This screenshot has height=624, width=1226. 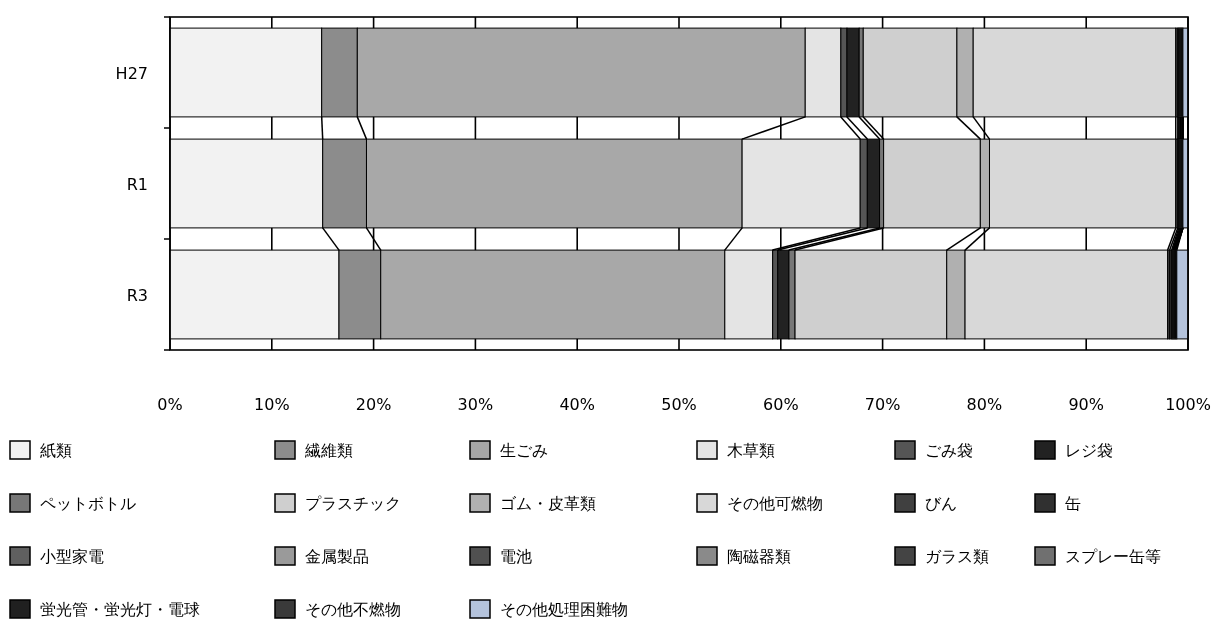 I want to click on legend-label: ゴム・皮革類, so click(x=548, y=503).